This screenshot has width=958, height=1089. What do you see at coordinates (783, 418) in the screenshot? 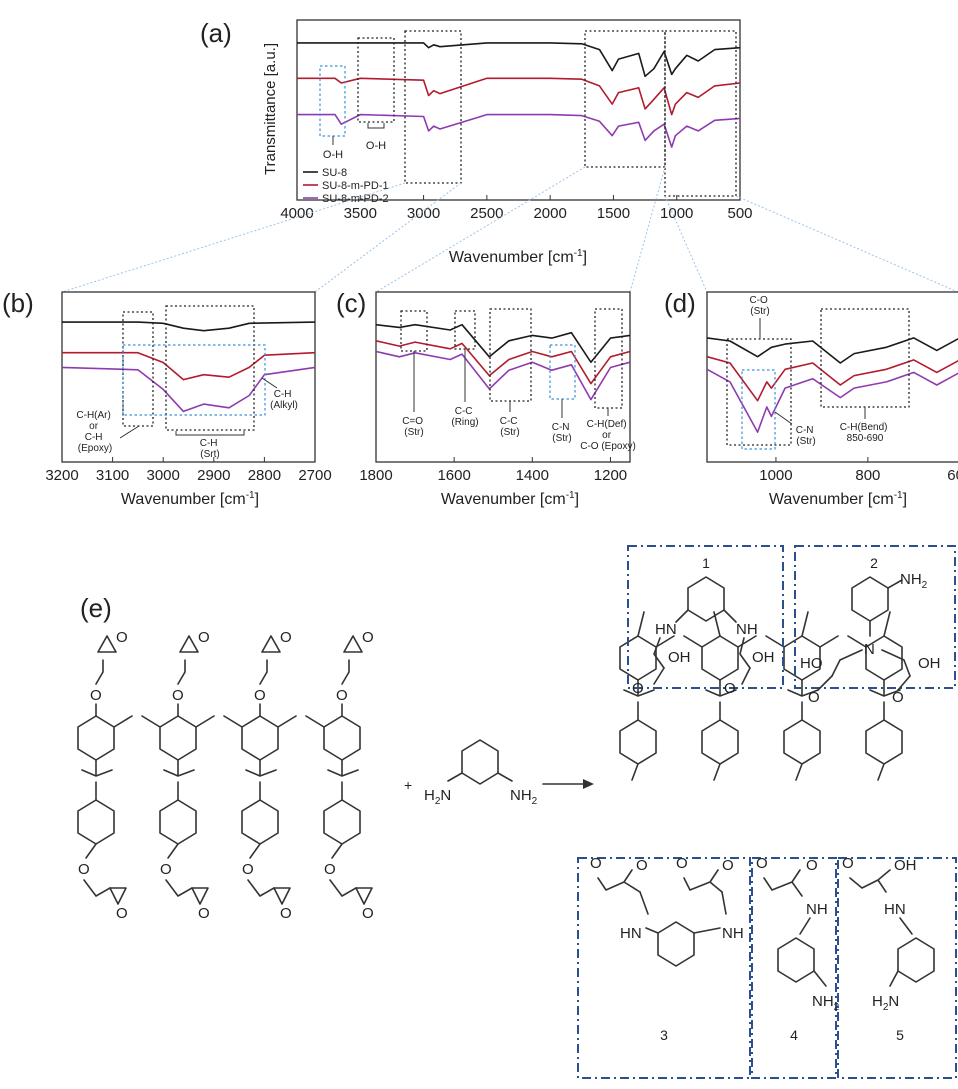
I see `cn-leader-d` at bounding box center [783, 418].